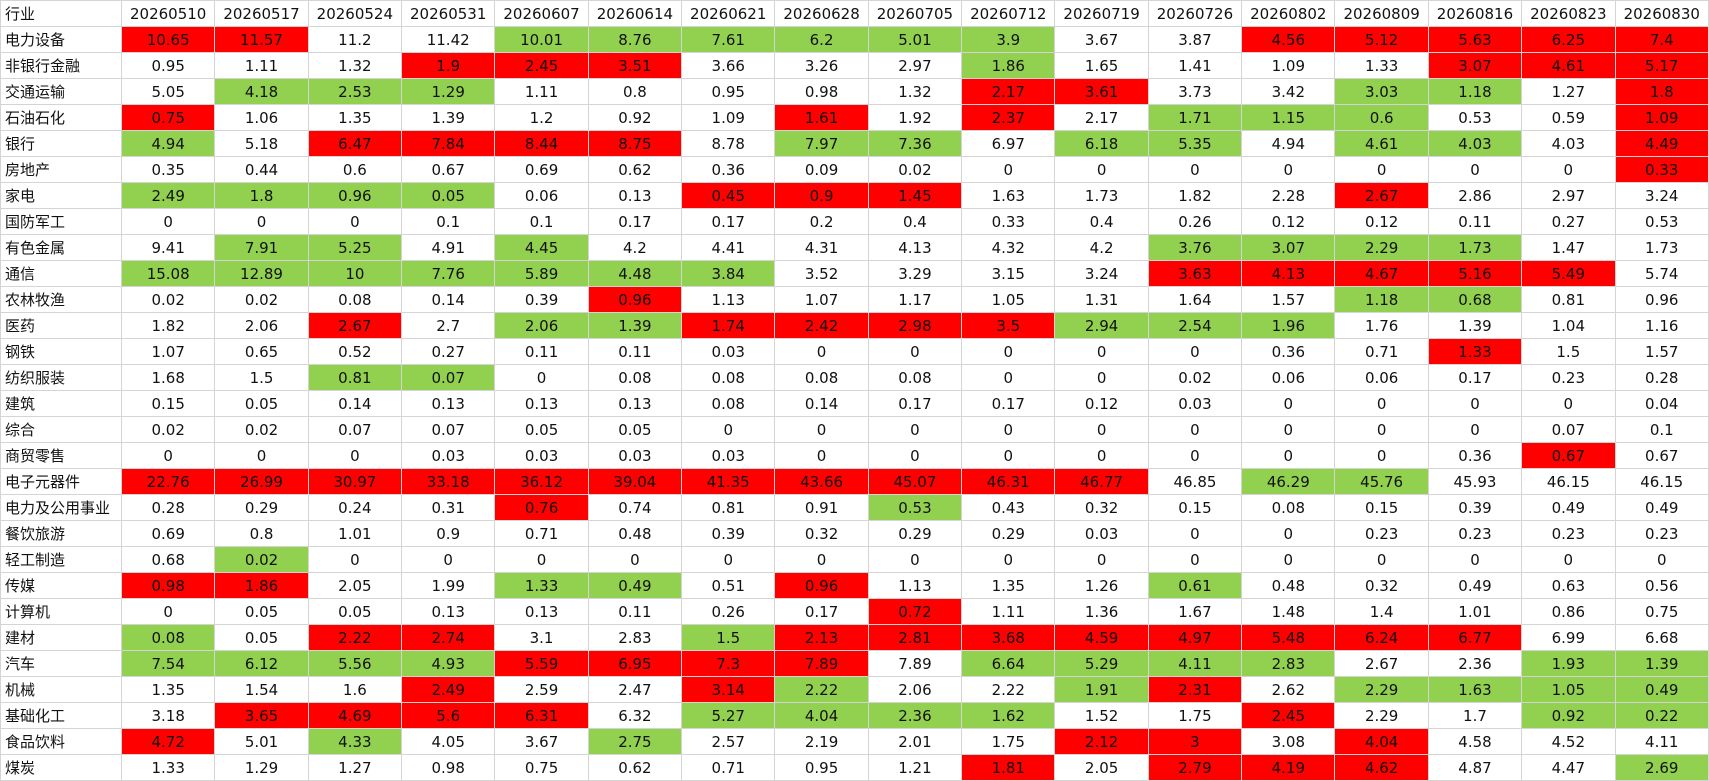 The width and height of the screenshot is (1709, 781). Describe the element at coordinates (1661, 403) in the screenshot. I see `value-cell: 0.04` at that location.